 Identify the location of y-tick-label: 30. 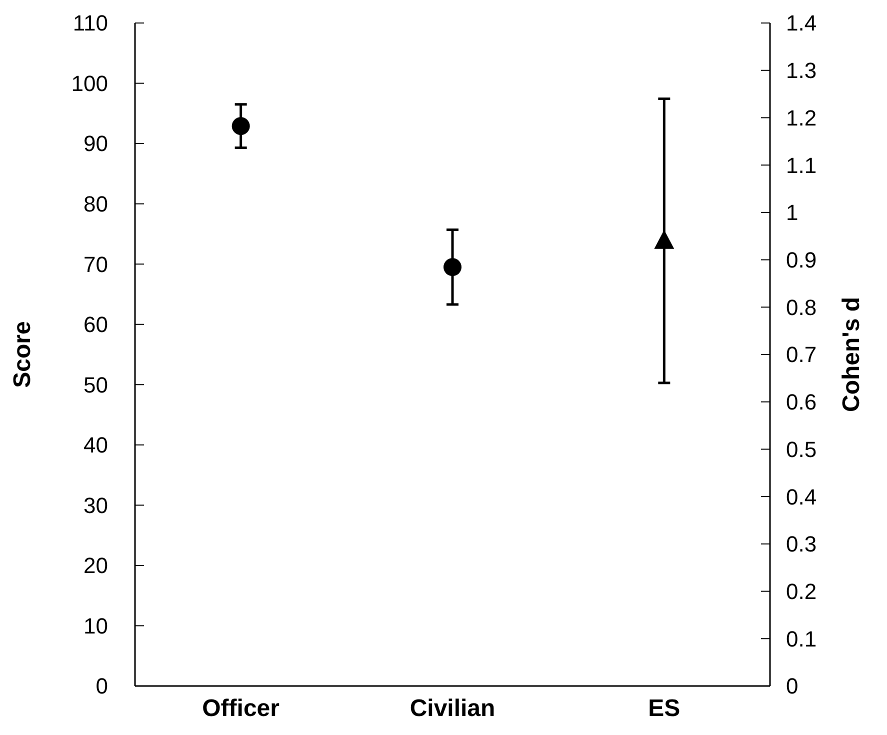
(96, 505).